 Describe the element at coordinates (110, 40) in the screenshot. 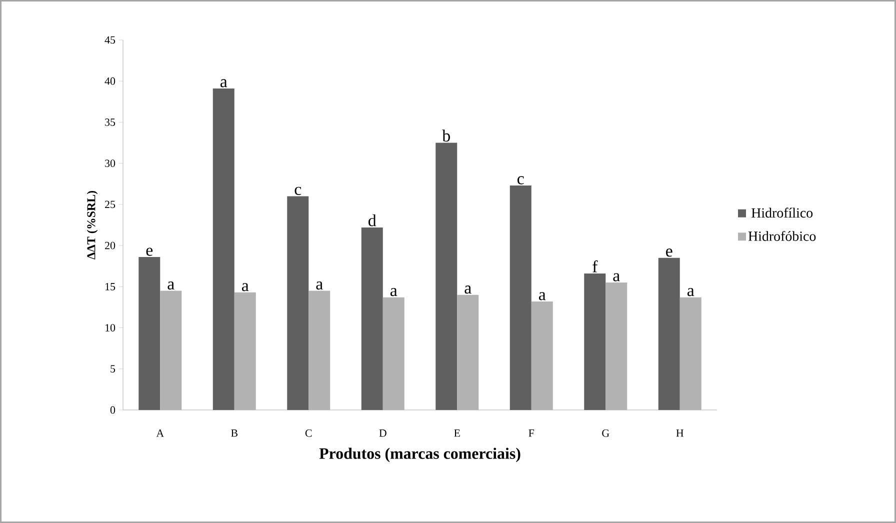

I see `y-tick-label: 45` at that location.